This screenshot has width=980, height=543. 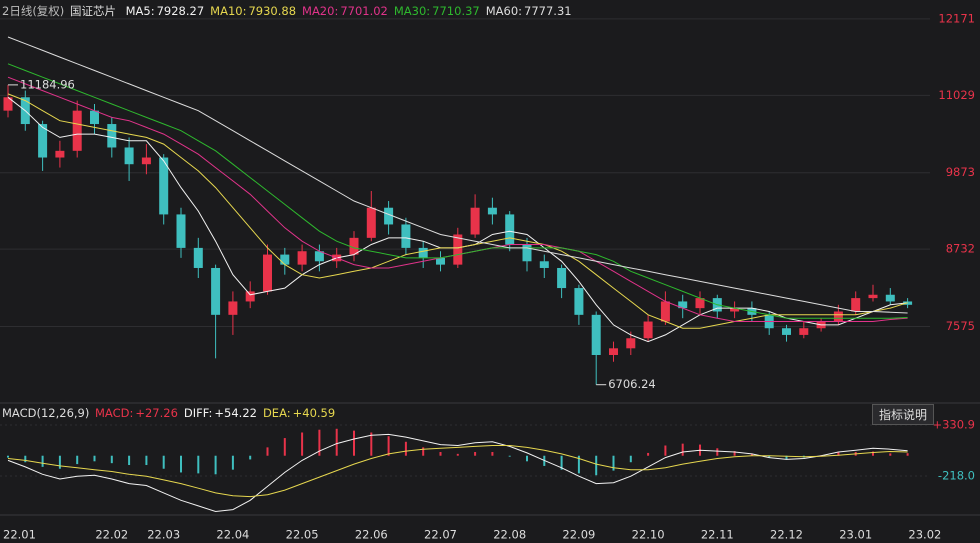 What do you see at coordinates (156, 413) in the screenshot?
I see `legend-value: +27.26` at bounding box center [156, 413].